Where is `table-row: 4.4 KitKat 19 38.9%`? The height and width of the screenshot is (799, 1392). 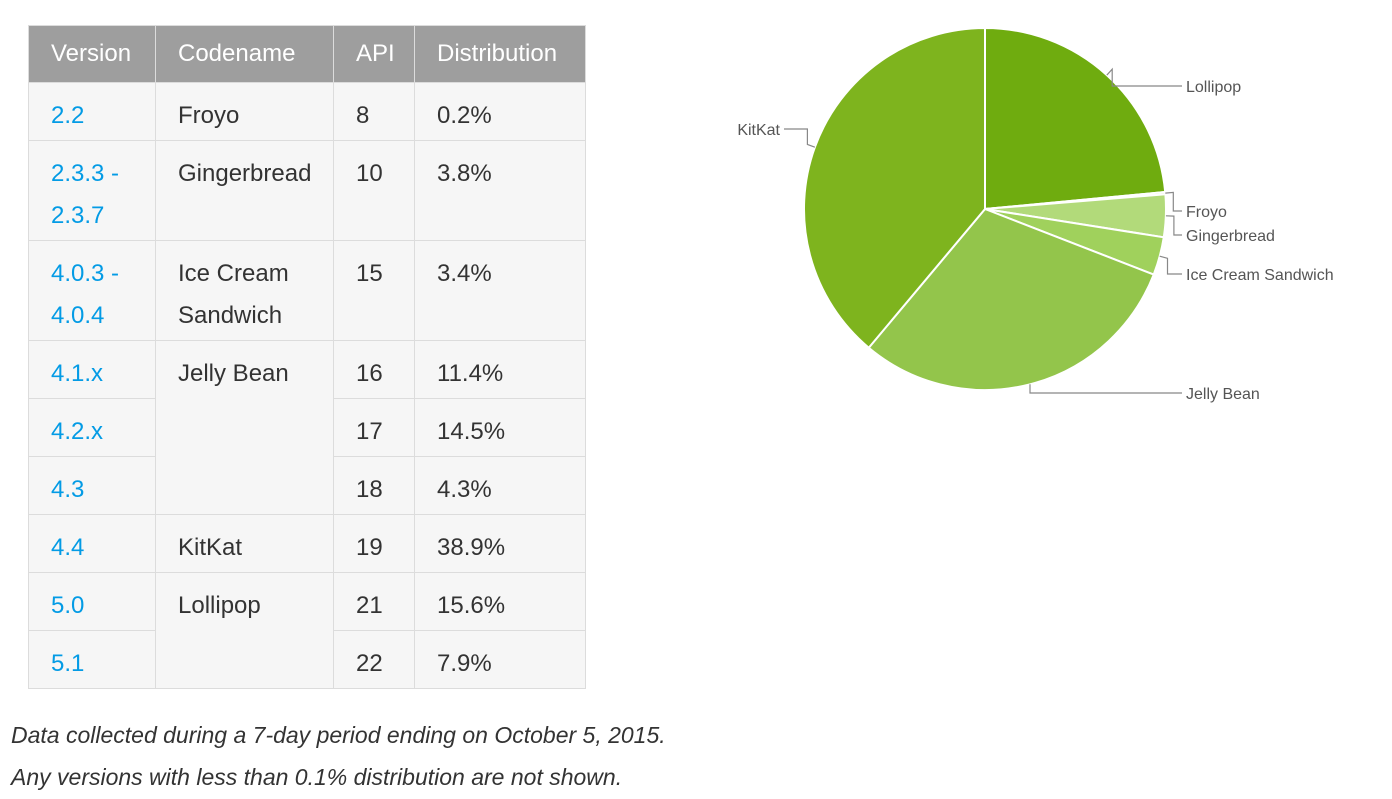 table-row: 4.4 KitKat 19 38.9% is located at coordinates (307, 543).